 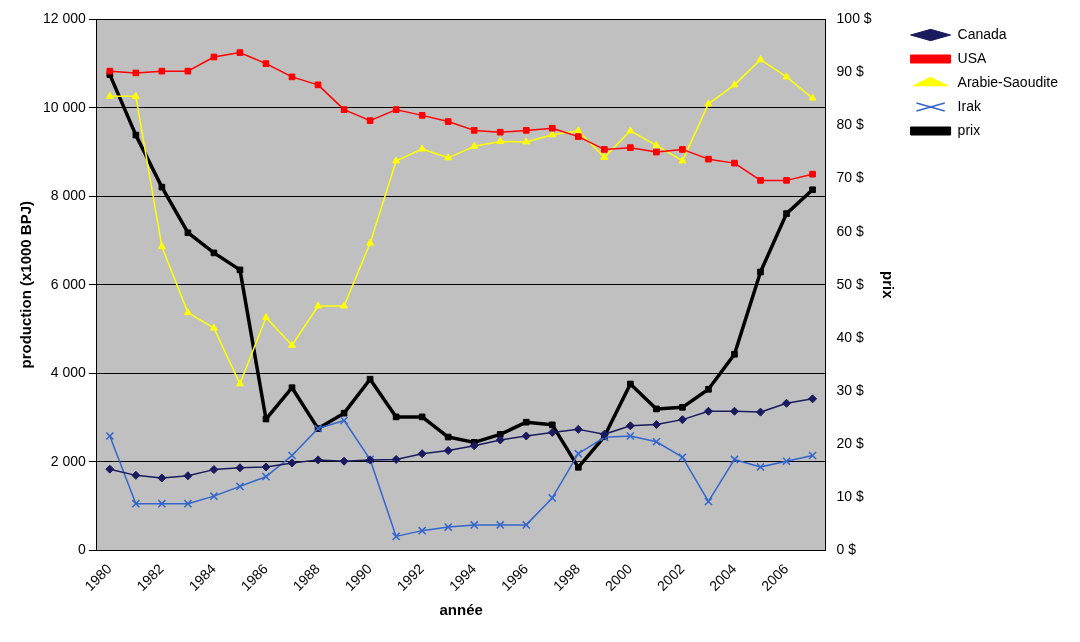 I want to click on y-axis-title: production (x1000 BPJ), so click(x=26, y=284).